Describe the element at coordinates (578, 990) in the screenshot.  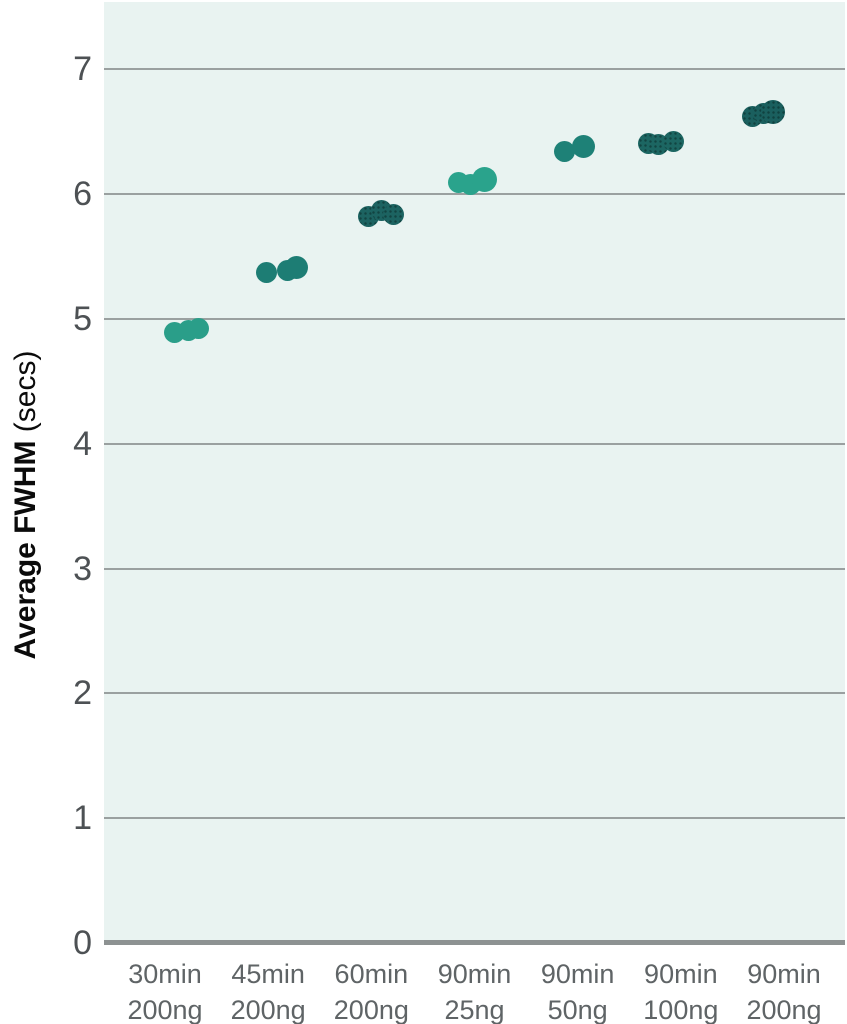
I see `x-category-label-5: 90min 50ng` at that location.